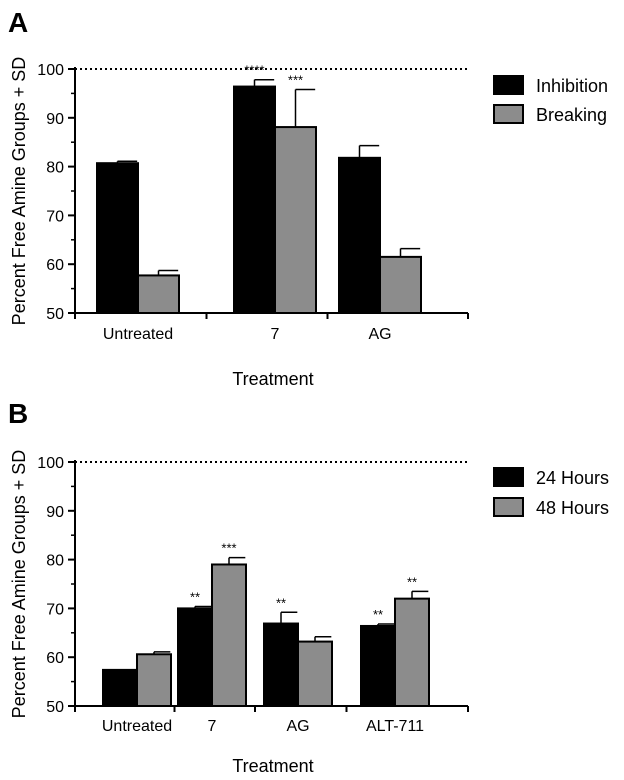 This screenshot has width=624, height=780. I want to click on bar-48-hours-ag, so click(315, 673).